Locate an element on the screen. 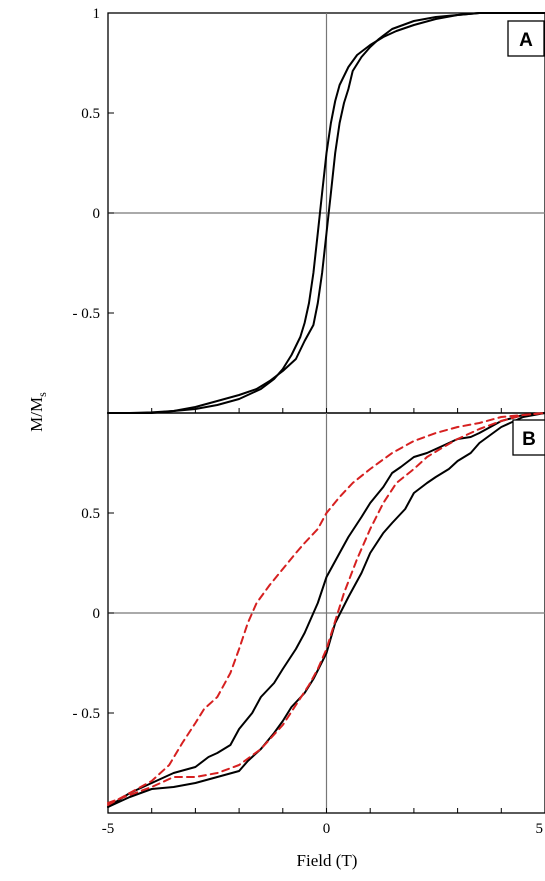 The height and width of the screenshot is (881, 545). panel-b-x-tick-label: 0 is located at coordinates (327, 829).